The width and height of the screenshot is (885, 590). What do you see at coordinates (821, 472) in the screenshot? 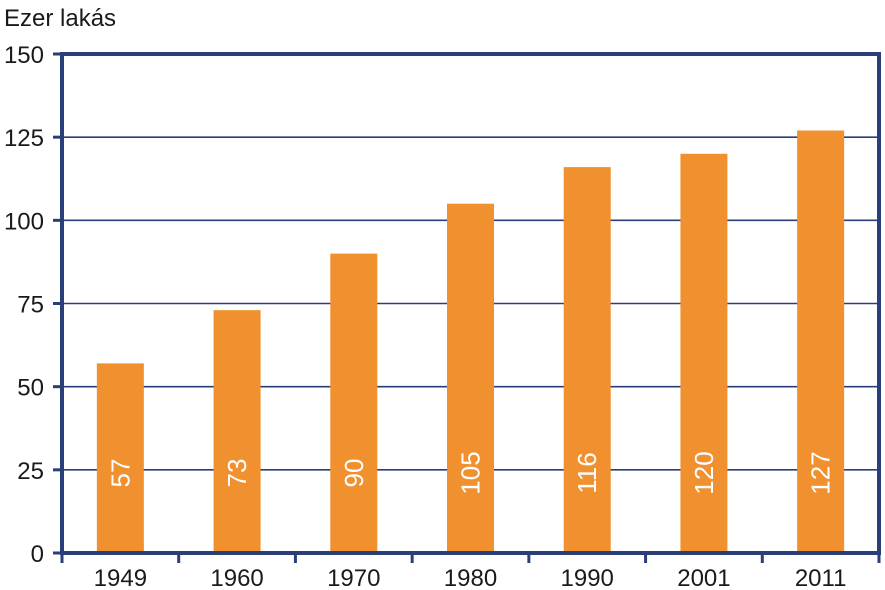
I see `bar-value-label: 127` at bounding box center [821, 472].